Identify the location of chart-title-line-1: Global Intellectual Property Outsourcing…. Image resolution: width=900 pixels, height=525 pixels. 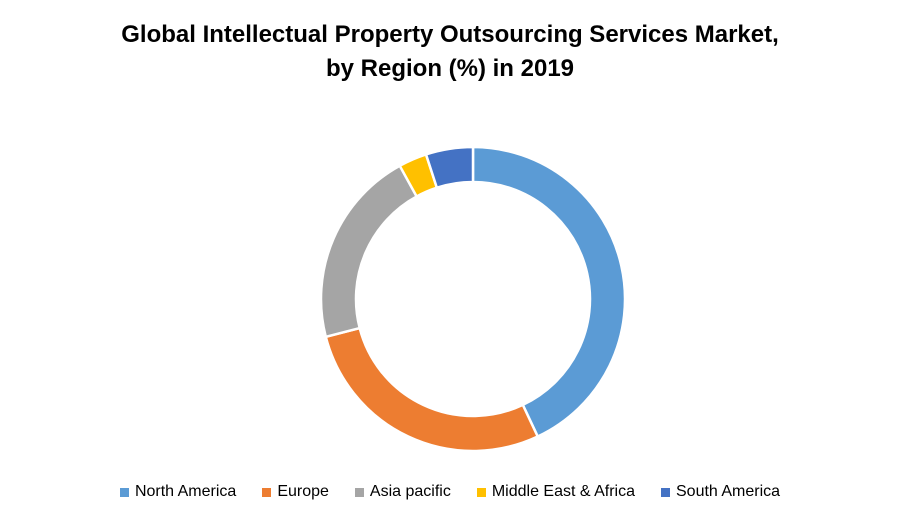
(450, 34).